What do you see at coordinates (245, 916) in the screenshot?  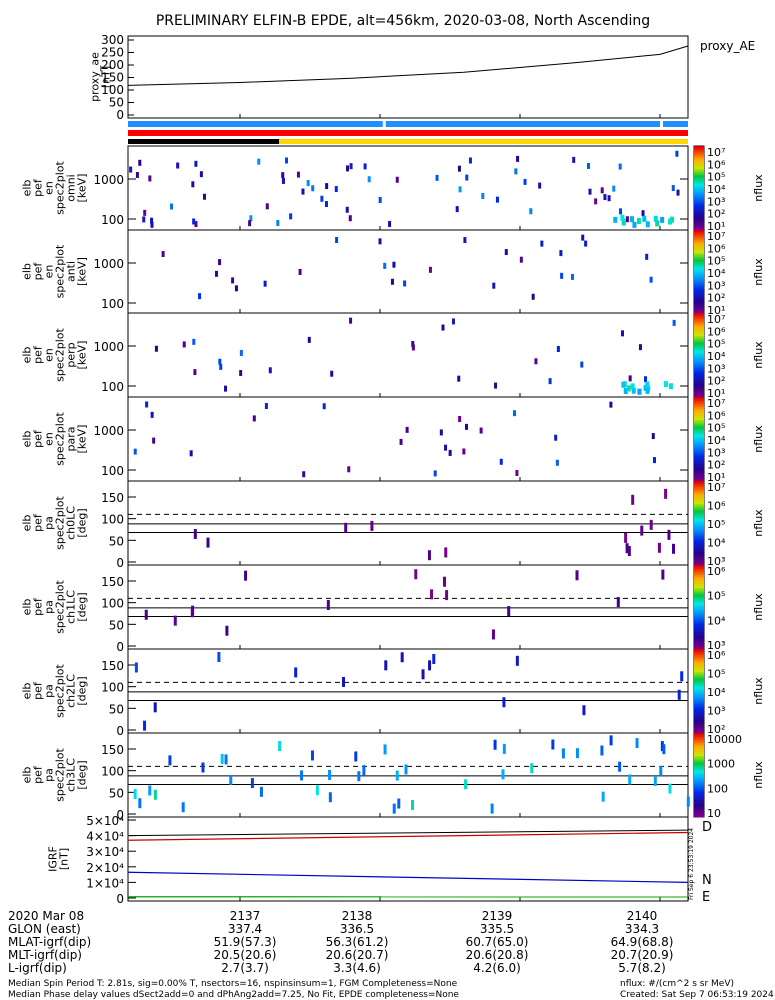 I see `axis-table-value: 2137` at bounding box center [245, 916].